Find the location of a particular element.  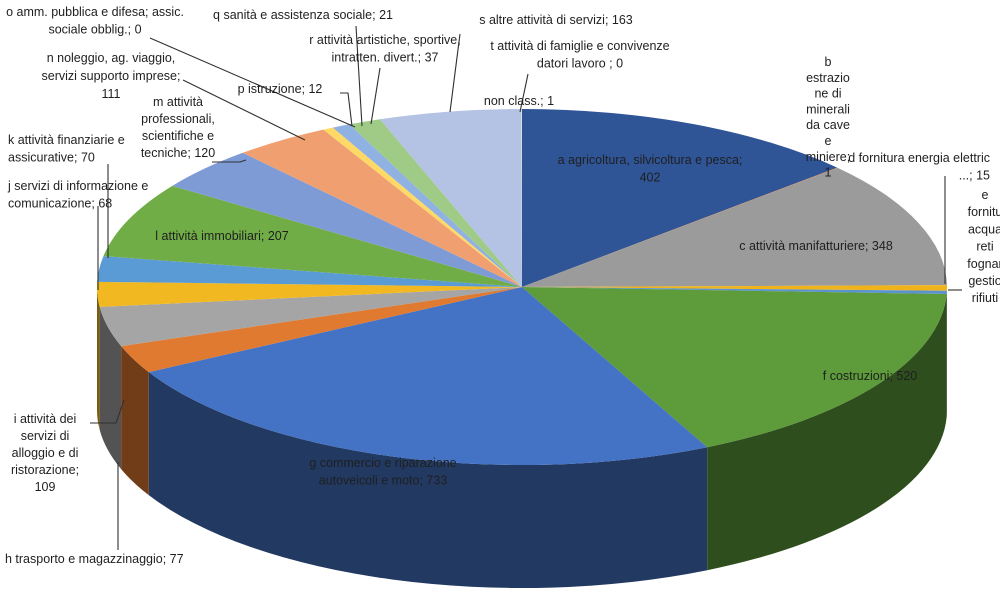

leader-line-p is located at coordinates (346, 109).